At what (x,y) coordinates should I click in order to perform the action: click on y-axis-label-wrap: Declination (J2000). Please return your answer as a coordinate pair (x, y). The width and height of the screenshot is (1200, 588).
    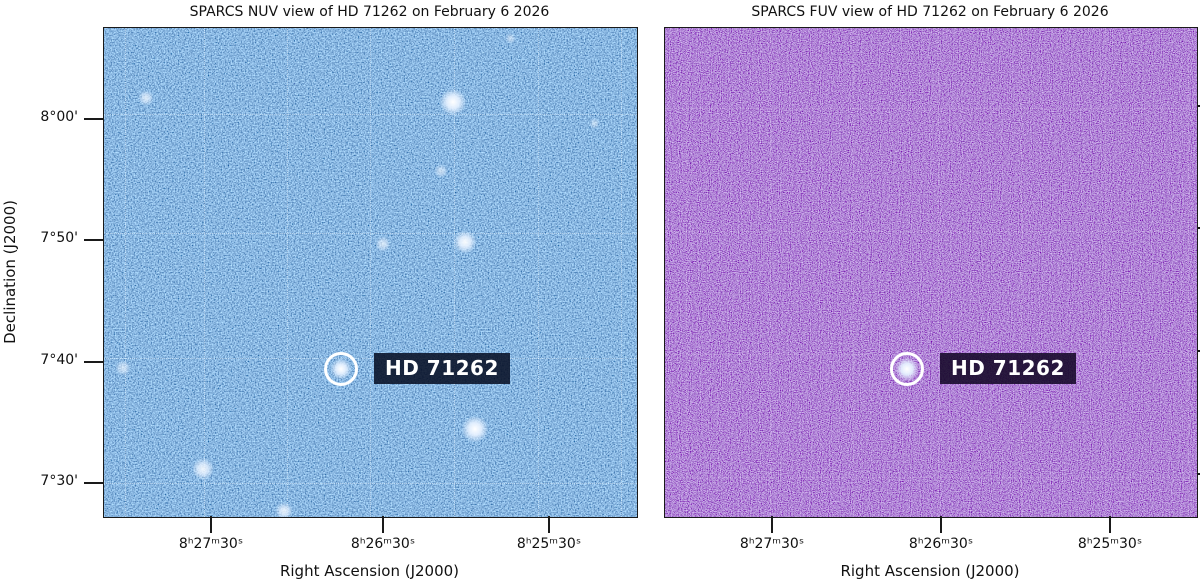
    Looking at the image, I should click on (10, 272).